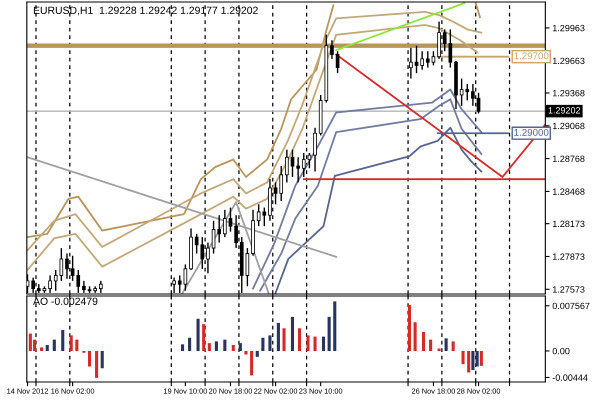 The width and height of the screenshot is (596, 400). What do you see at coordinates (568, 289) in the screenshot?
I see `y-tick-label: 1.27573` at bounding box center [568, 289].